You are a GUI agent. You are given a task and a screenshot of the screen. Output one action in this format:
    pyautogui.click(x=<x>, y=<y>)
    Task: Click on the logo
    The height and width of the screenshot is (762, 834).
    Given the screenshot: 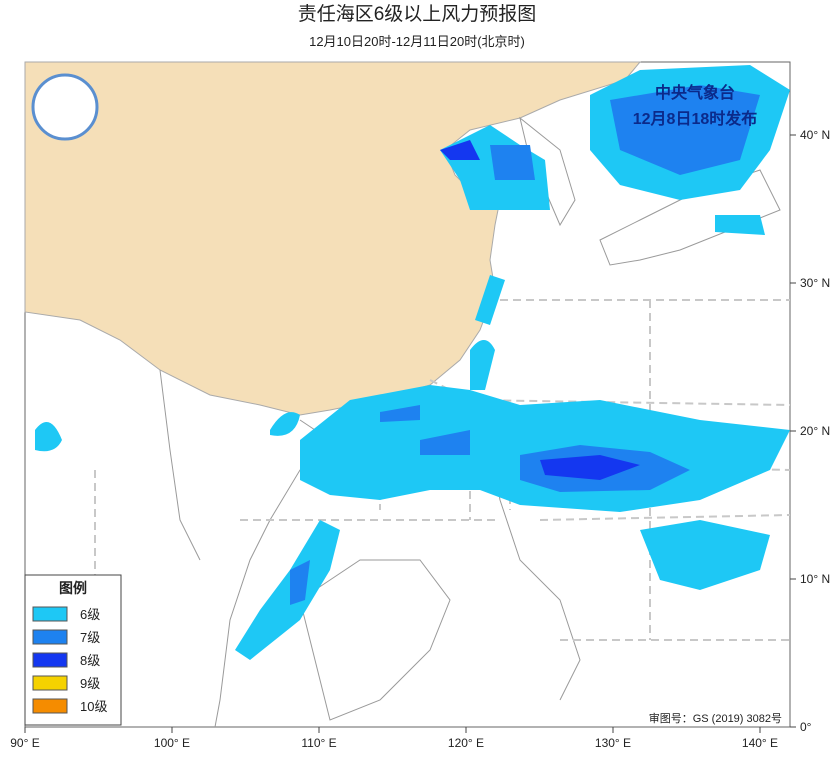 What is the action you would take?
    pyautogui.click(x=65, y=107)
    